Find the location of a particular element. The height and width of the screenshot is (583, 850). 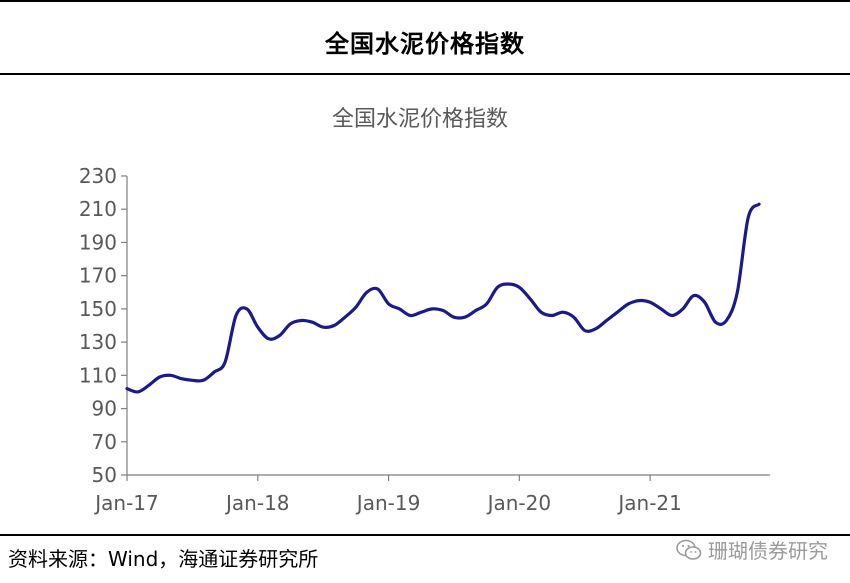

x-tick-label: Jan-20 is located at coordinates (519, 503).